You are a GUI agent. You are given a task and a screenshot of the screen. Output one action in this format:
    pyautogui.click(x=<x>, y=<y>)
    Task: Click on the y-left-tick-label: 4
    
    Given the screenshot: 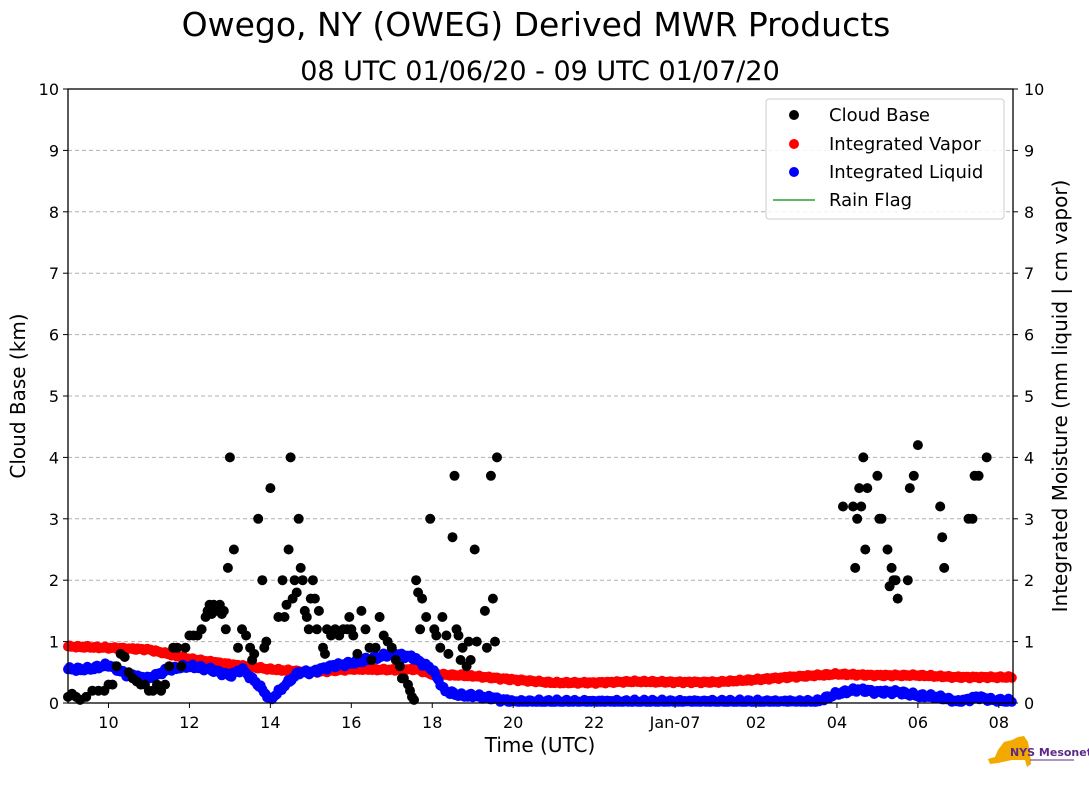 What is the action you would take?
    pyautogui.click(x=54, y=457)
    